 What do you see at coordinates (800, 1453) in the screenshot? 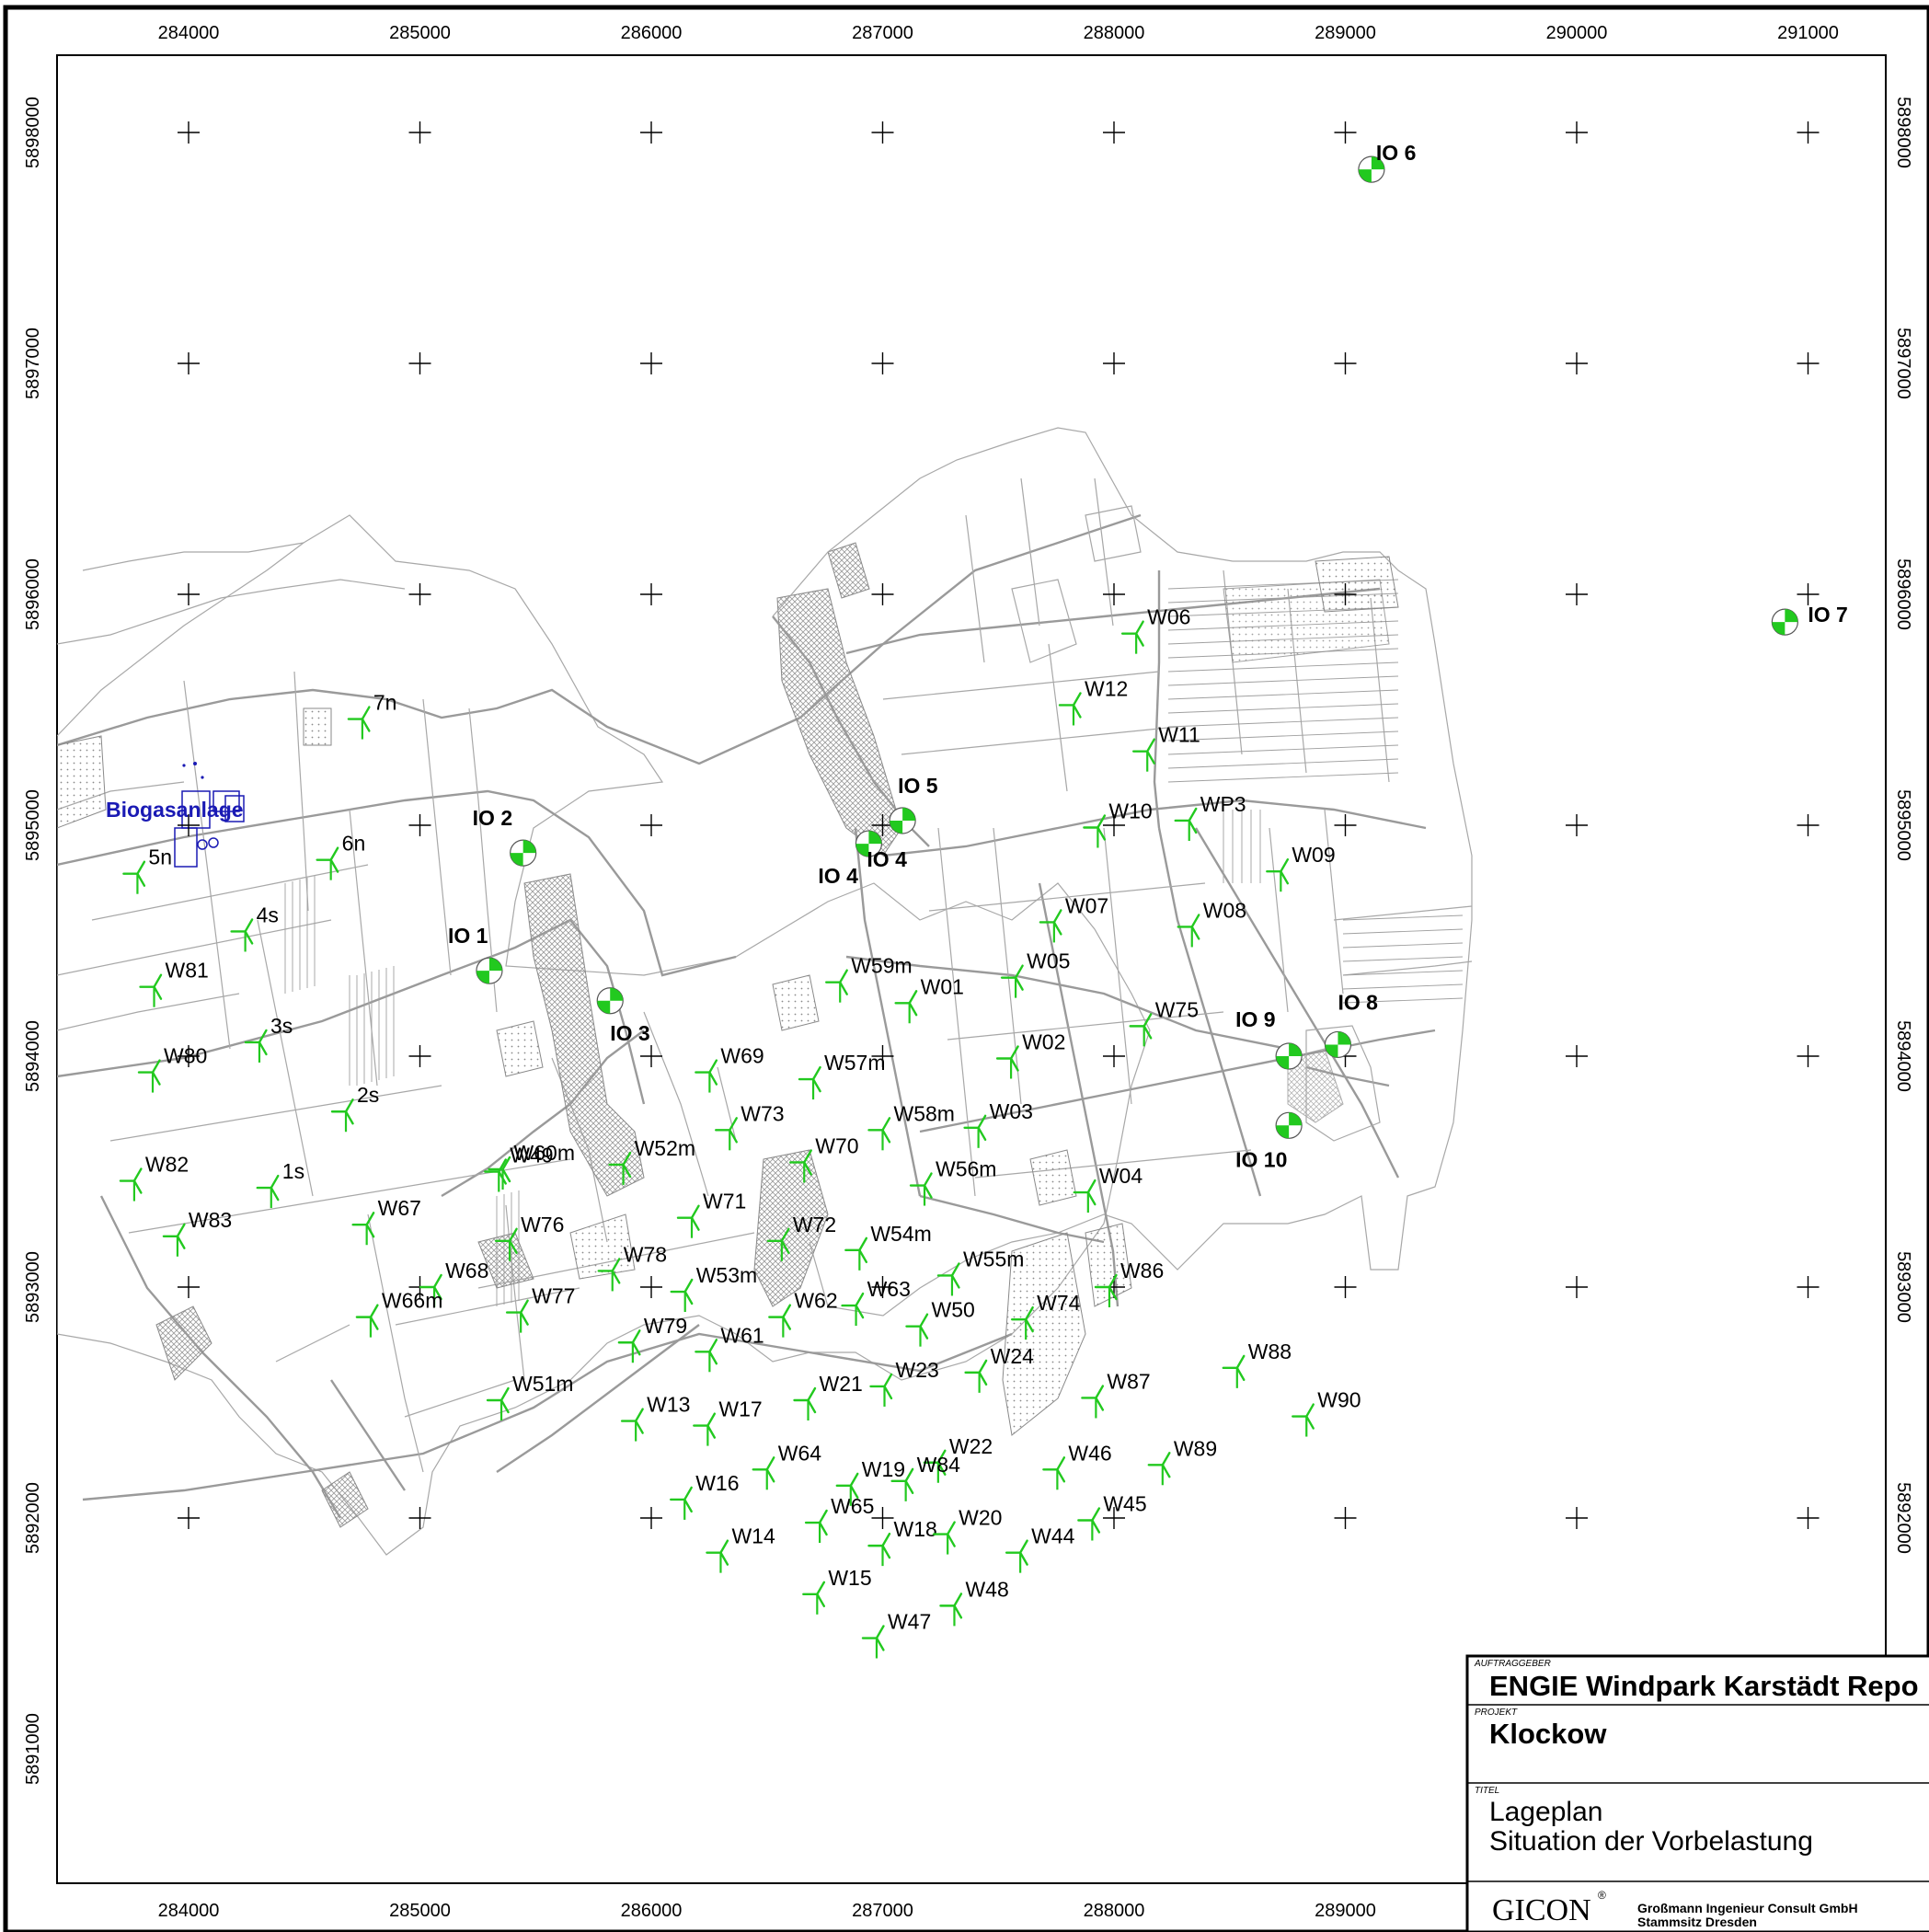
I see `turbine-label: W64` at bounding box center [800, 1453].